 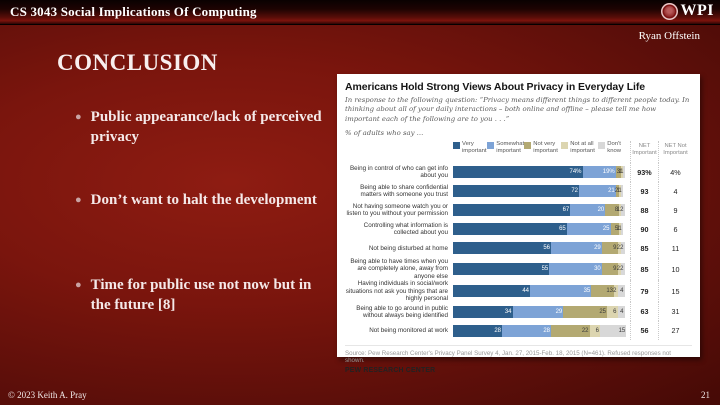 What do you see at coordinates (687, 11) in the screenshot?
I see `wpi-logo: WPI` at bounding box center [687, 11].